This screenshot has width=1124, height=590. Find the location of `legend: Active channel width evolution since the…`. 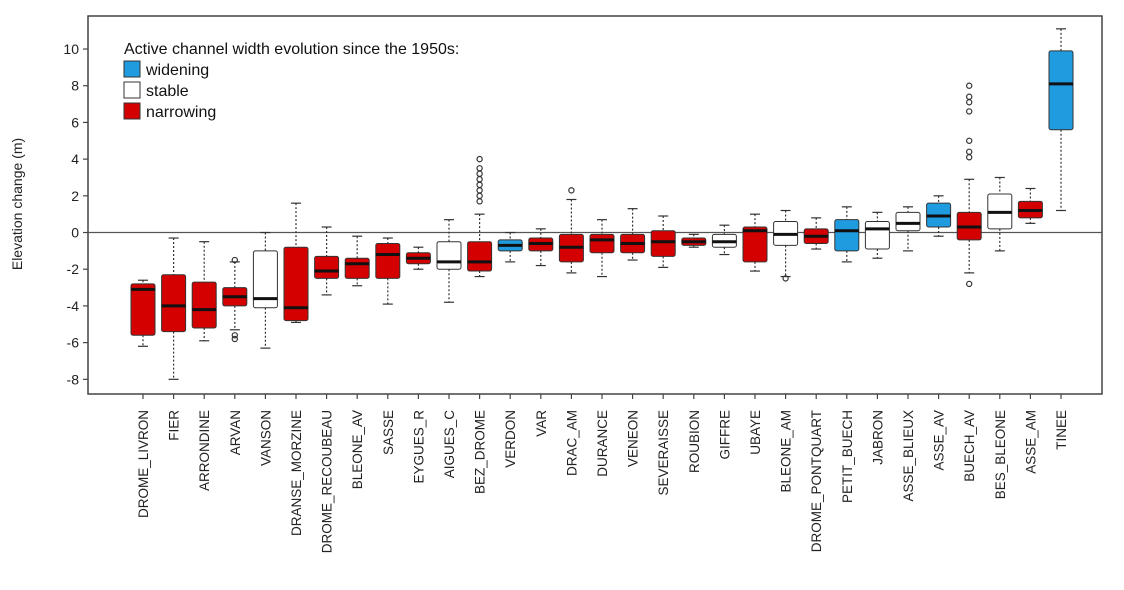

legend: Active channel width evolution since the… is located at coordinates (291, 81).